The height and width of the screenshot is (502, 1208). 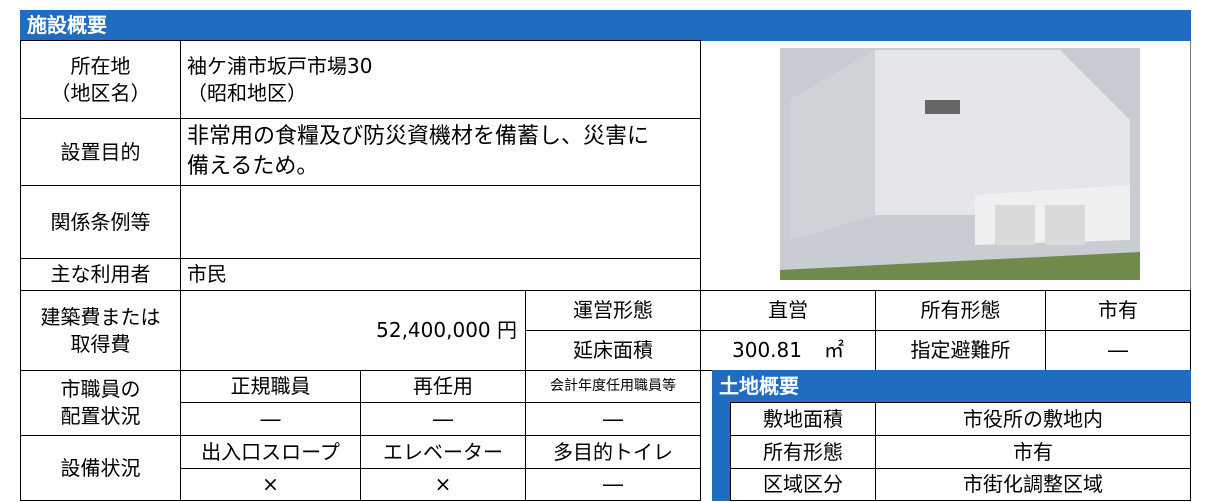 I want to click on label-cell: 敷地面積, so click(x=803, y=419).